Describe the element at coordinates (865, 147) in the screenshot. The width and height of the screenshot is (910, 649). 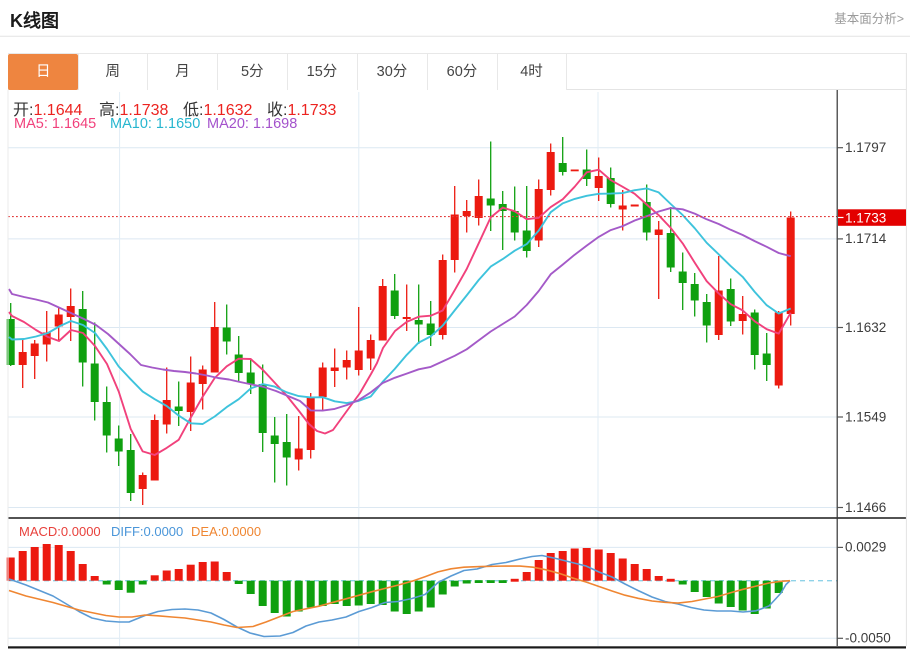
I see `svg-text: 1.1797` at that location.